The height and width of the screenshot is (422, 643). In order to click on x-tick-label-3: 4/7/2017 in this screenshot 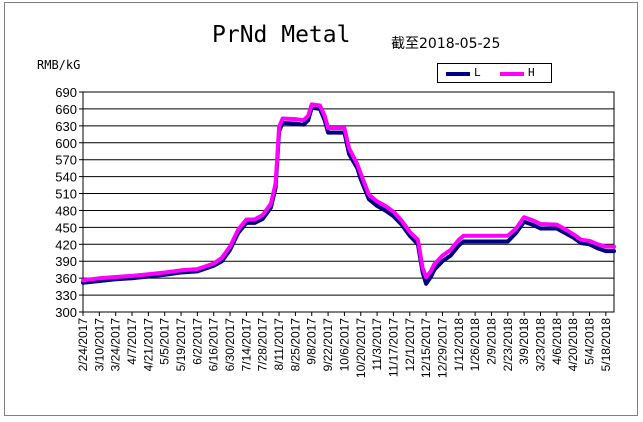, I will do `click(132, 341)`.